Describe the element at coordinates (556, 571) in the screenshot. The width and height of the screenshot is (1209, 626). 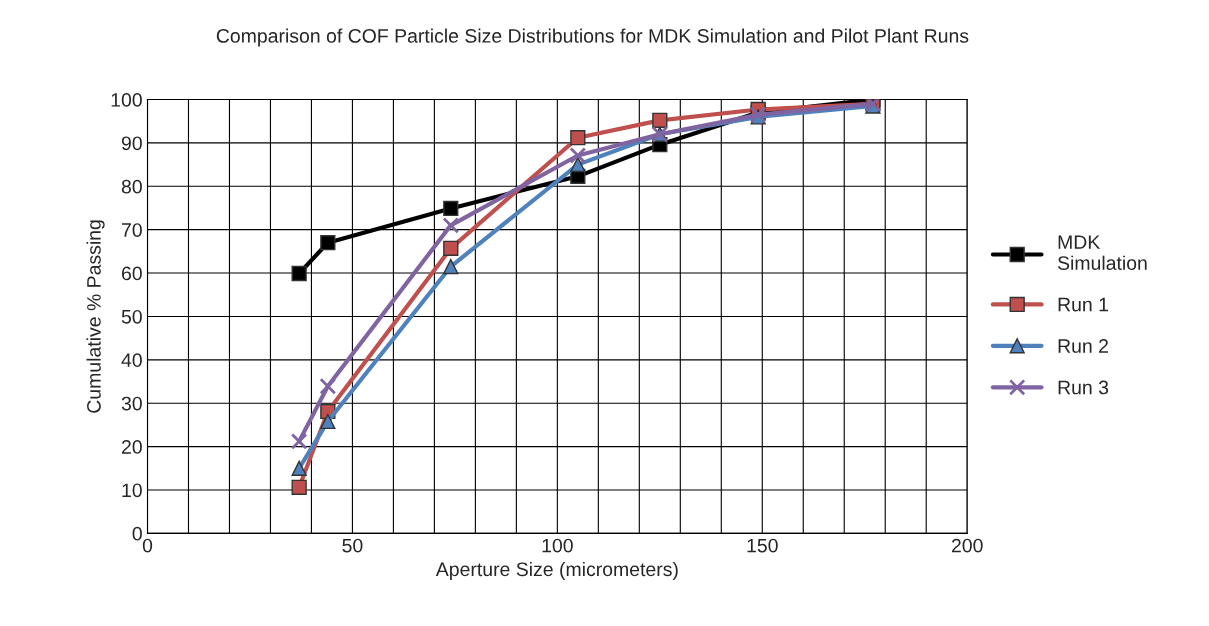
I see `x-axis-title: Aperture Size (micrometers)` at that location.